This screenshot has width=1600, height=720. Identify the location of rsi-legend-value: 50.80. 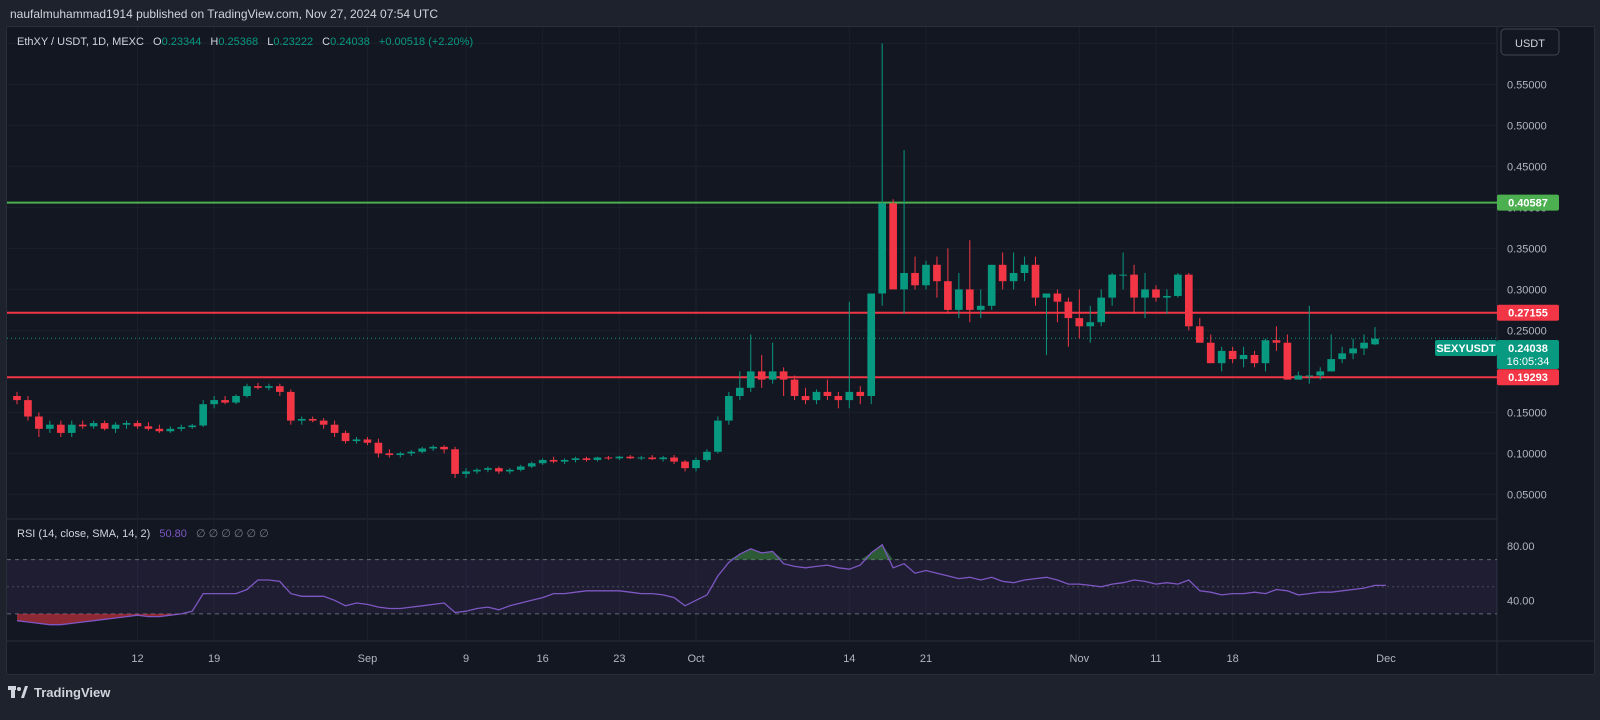
(173, 534).